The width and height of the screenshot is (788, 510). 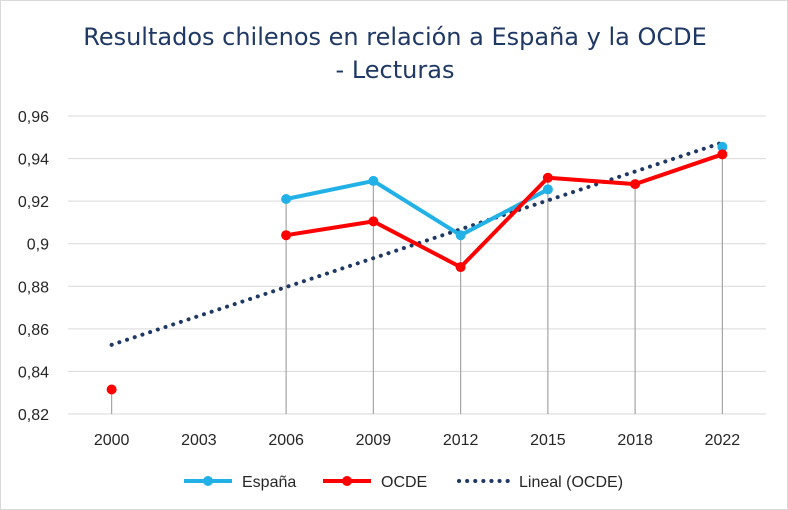 What do you see at coordinates (33, 287) in the screenshot?
I see `y-tick-label: 0,88` at bounding box center [33, 287].